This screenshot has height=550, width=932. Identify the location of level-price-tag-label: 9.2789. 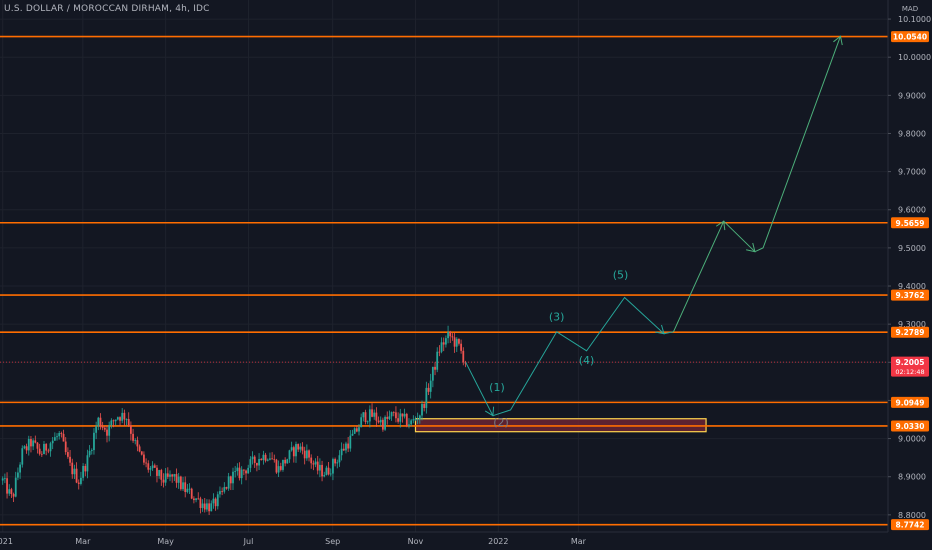
(910, 332).